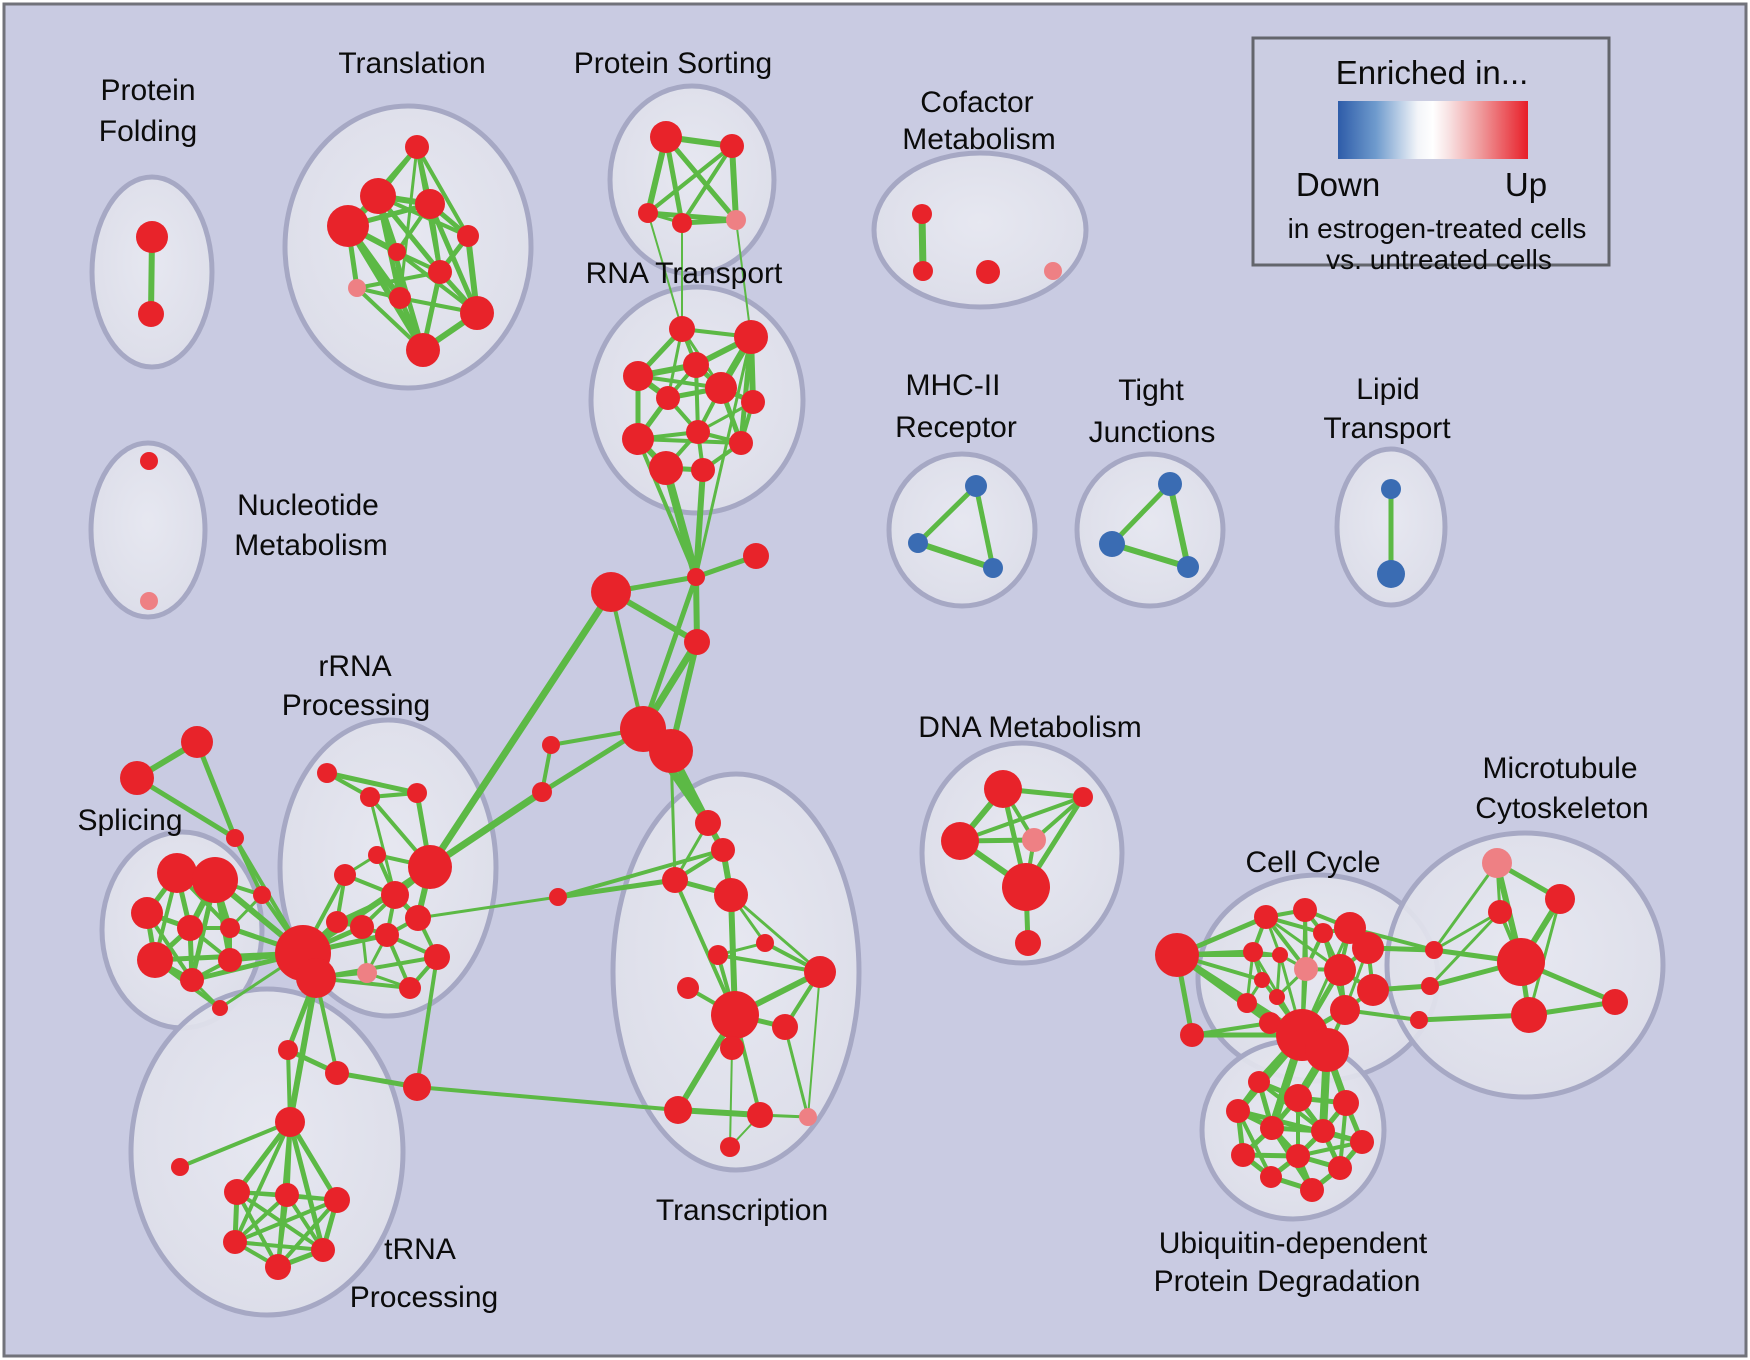  Describe the element at coordinates (423, 350) in the screenshot. I see `gene-set-node-t11` at that location.